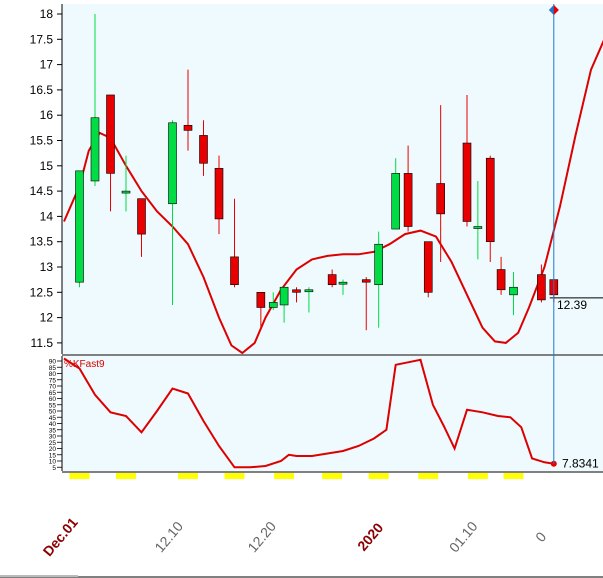 The image size is (603, 578). Describe the element at coordinates (53, 368) in the screenshot. I see `indicator-tick-label: 85` at that location.